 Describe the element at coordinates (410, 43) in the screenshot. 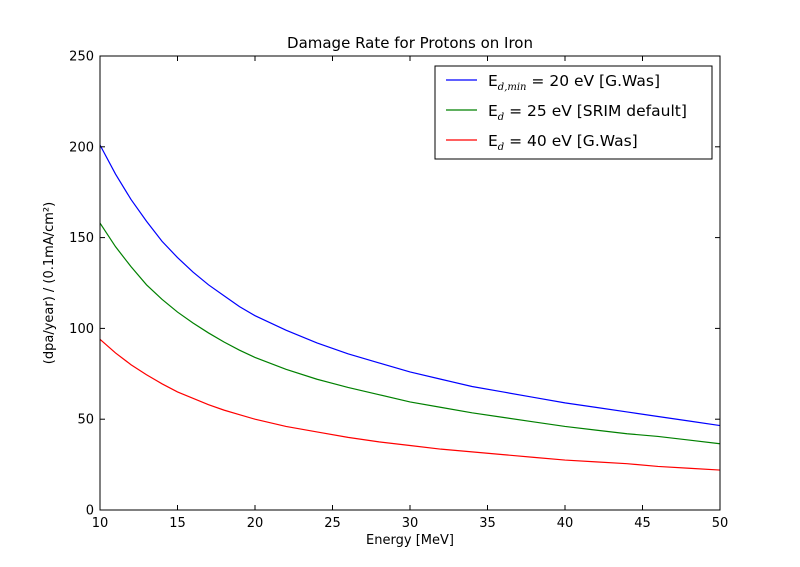

I see `chart-title: Damage Rate for Protons on Iron` at that location.